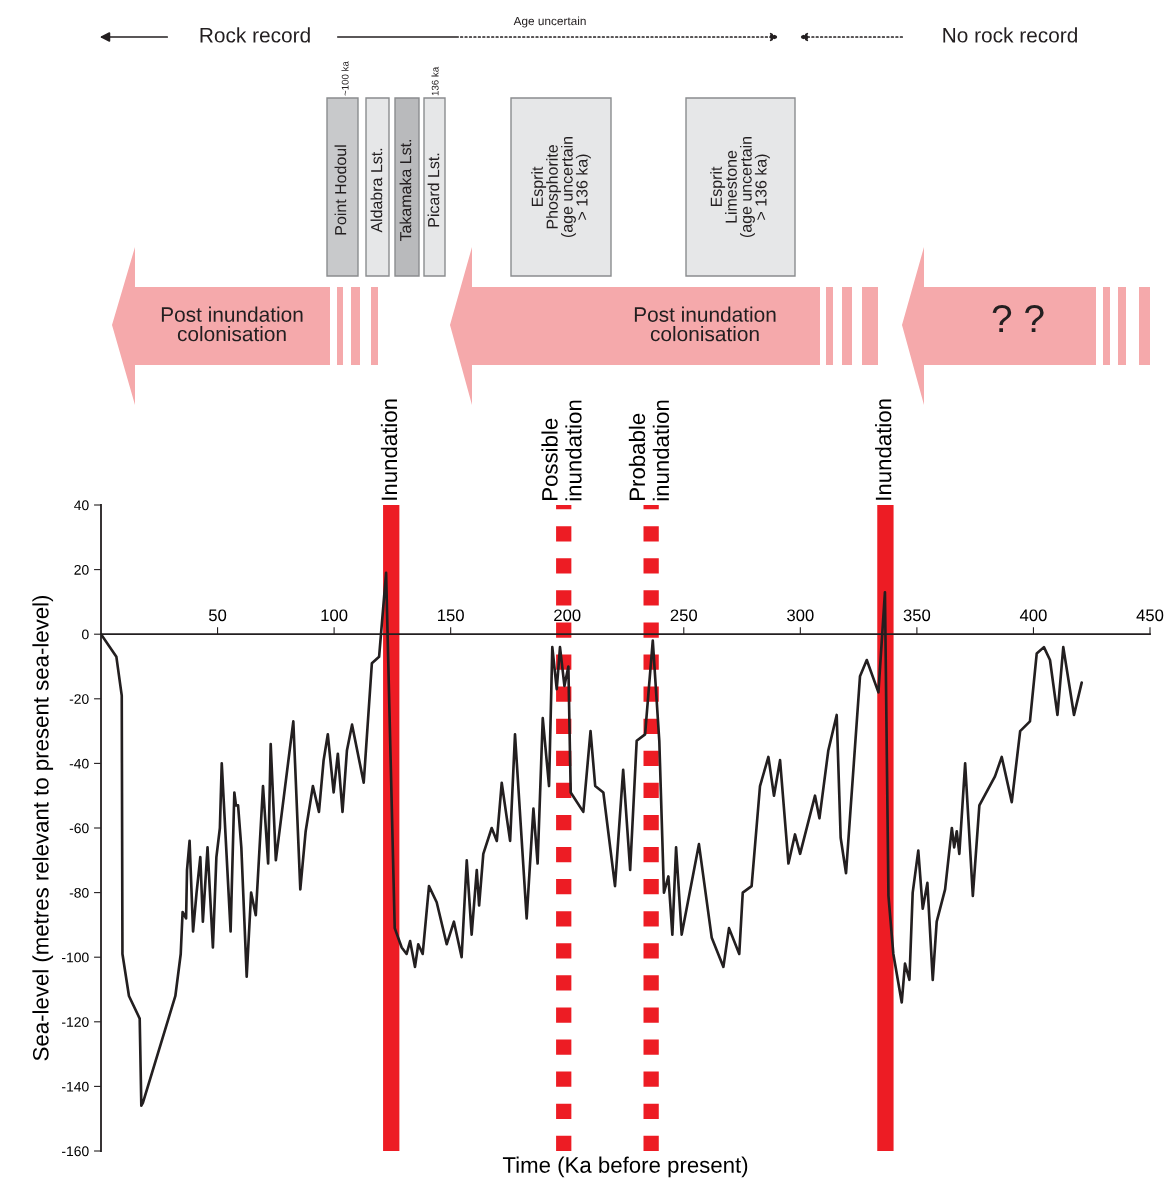  What do you see at coordinates (79, 828) in the screenshot?
I see `y-tick-label: -60` at bounding box center [79, 828].